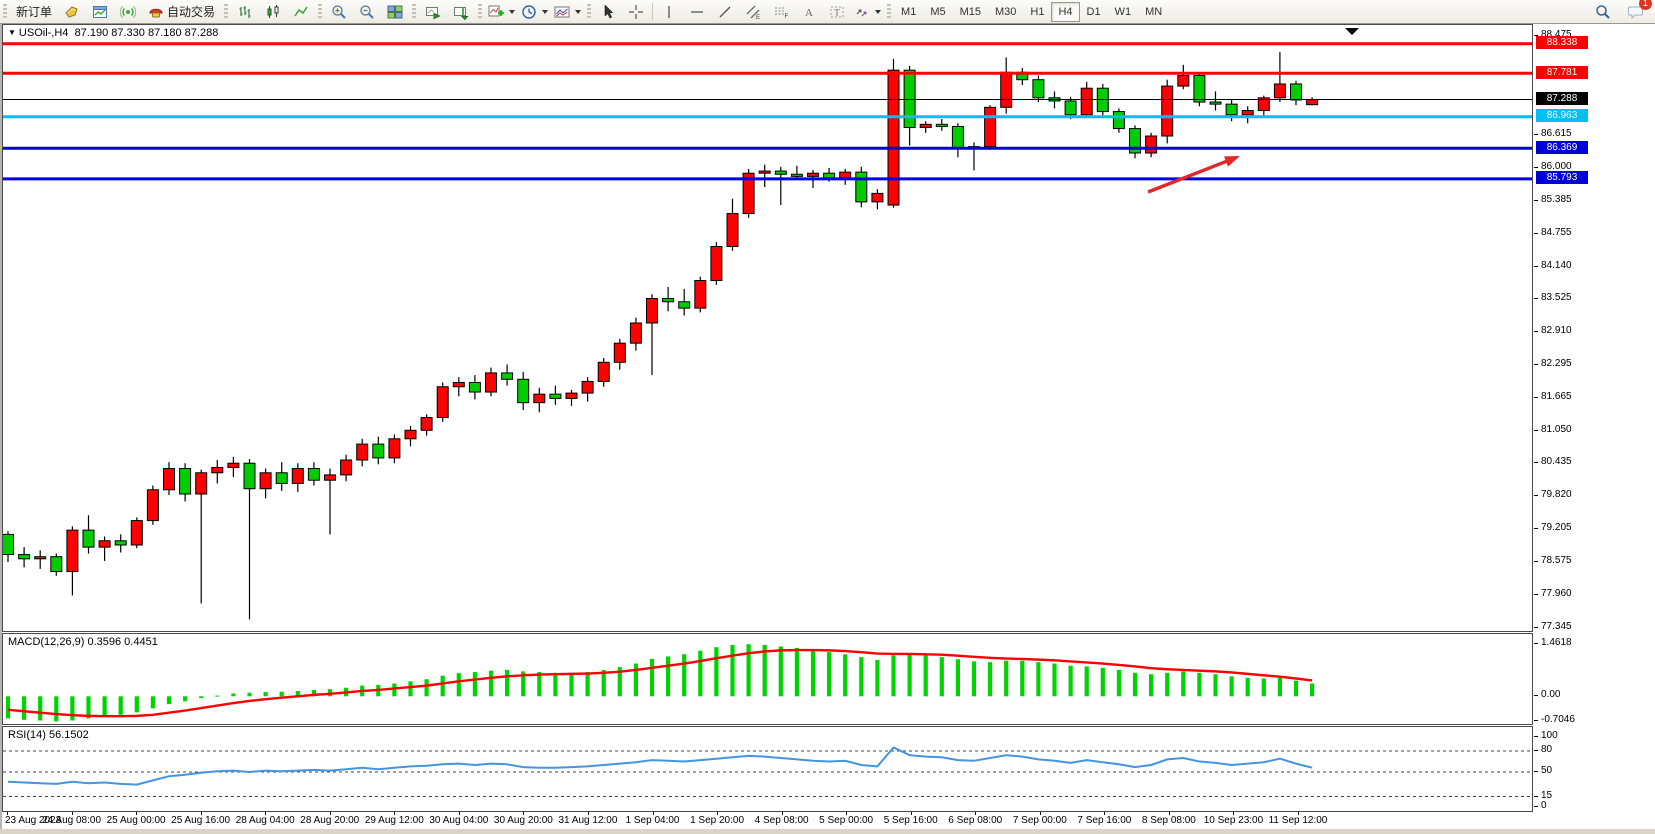  I want to click on crosshair-button, so click(636, 12).